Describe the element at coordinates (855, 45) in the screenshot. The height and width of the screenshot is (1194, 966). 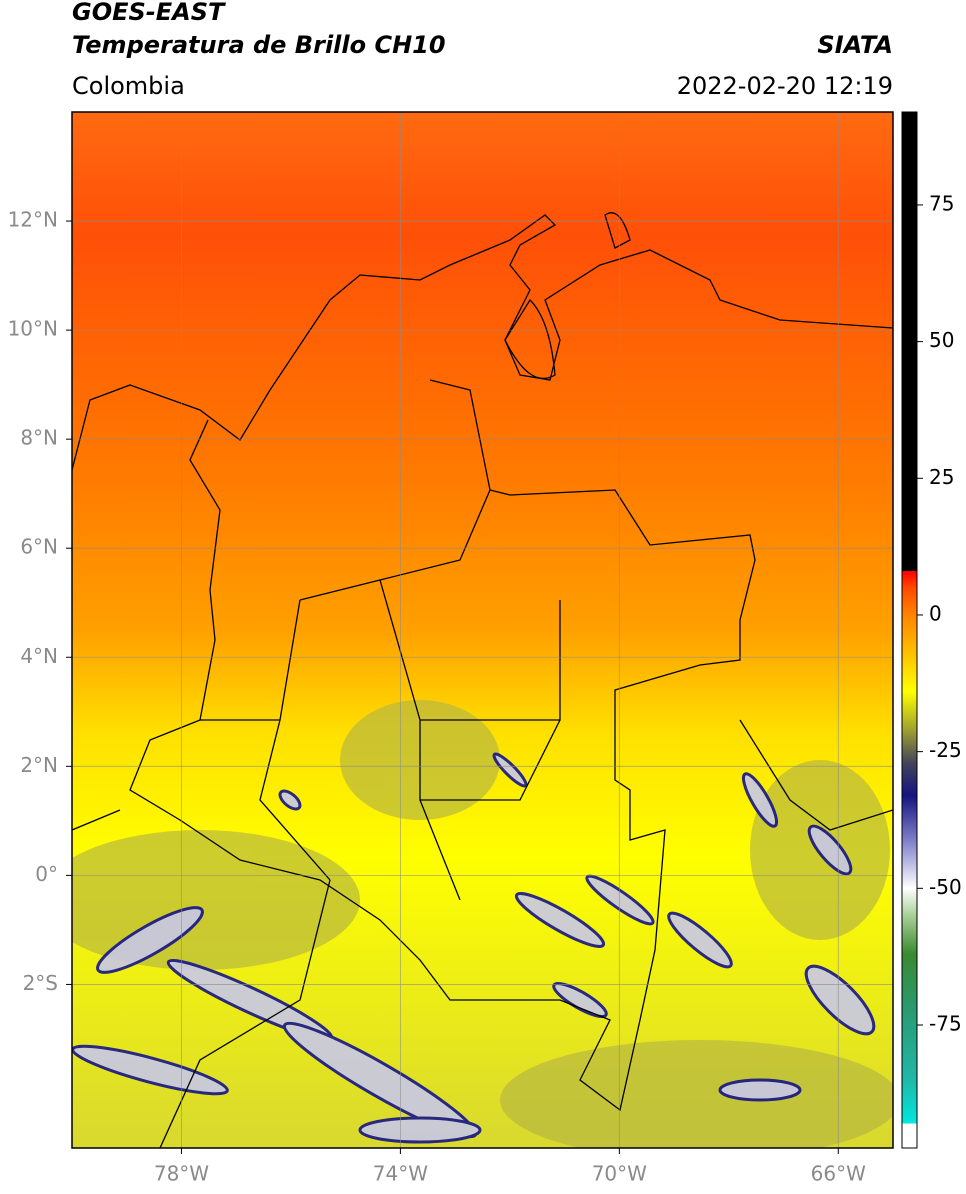
I see `source: SIATA` at that location.